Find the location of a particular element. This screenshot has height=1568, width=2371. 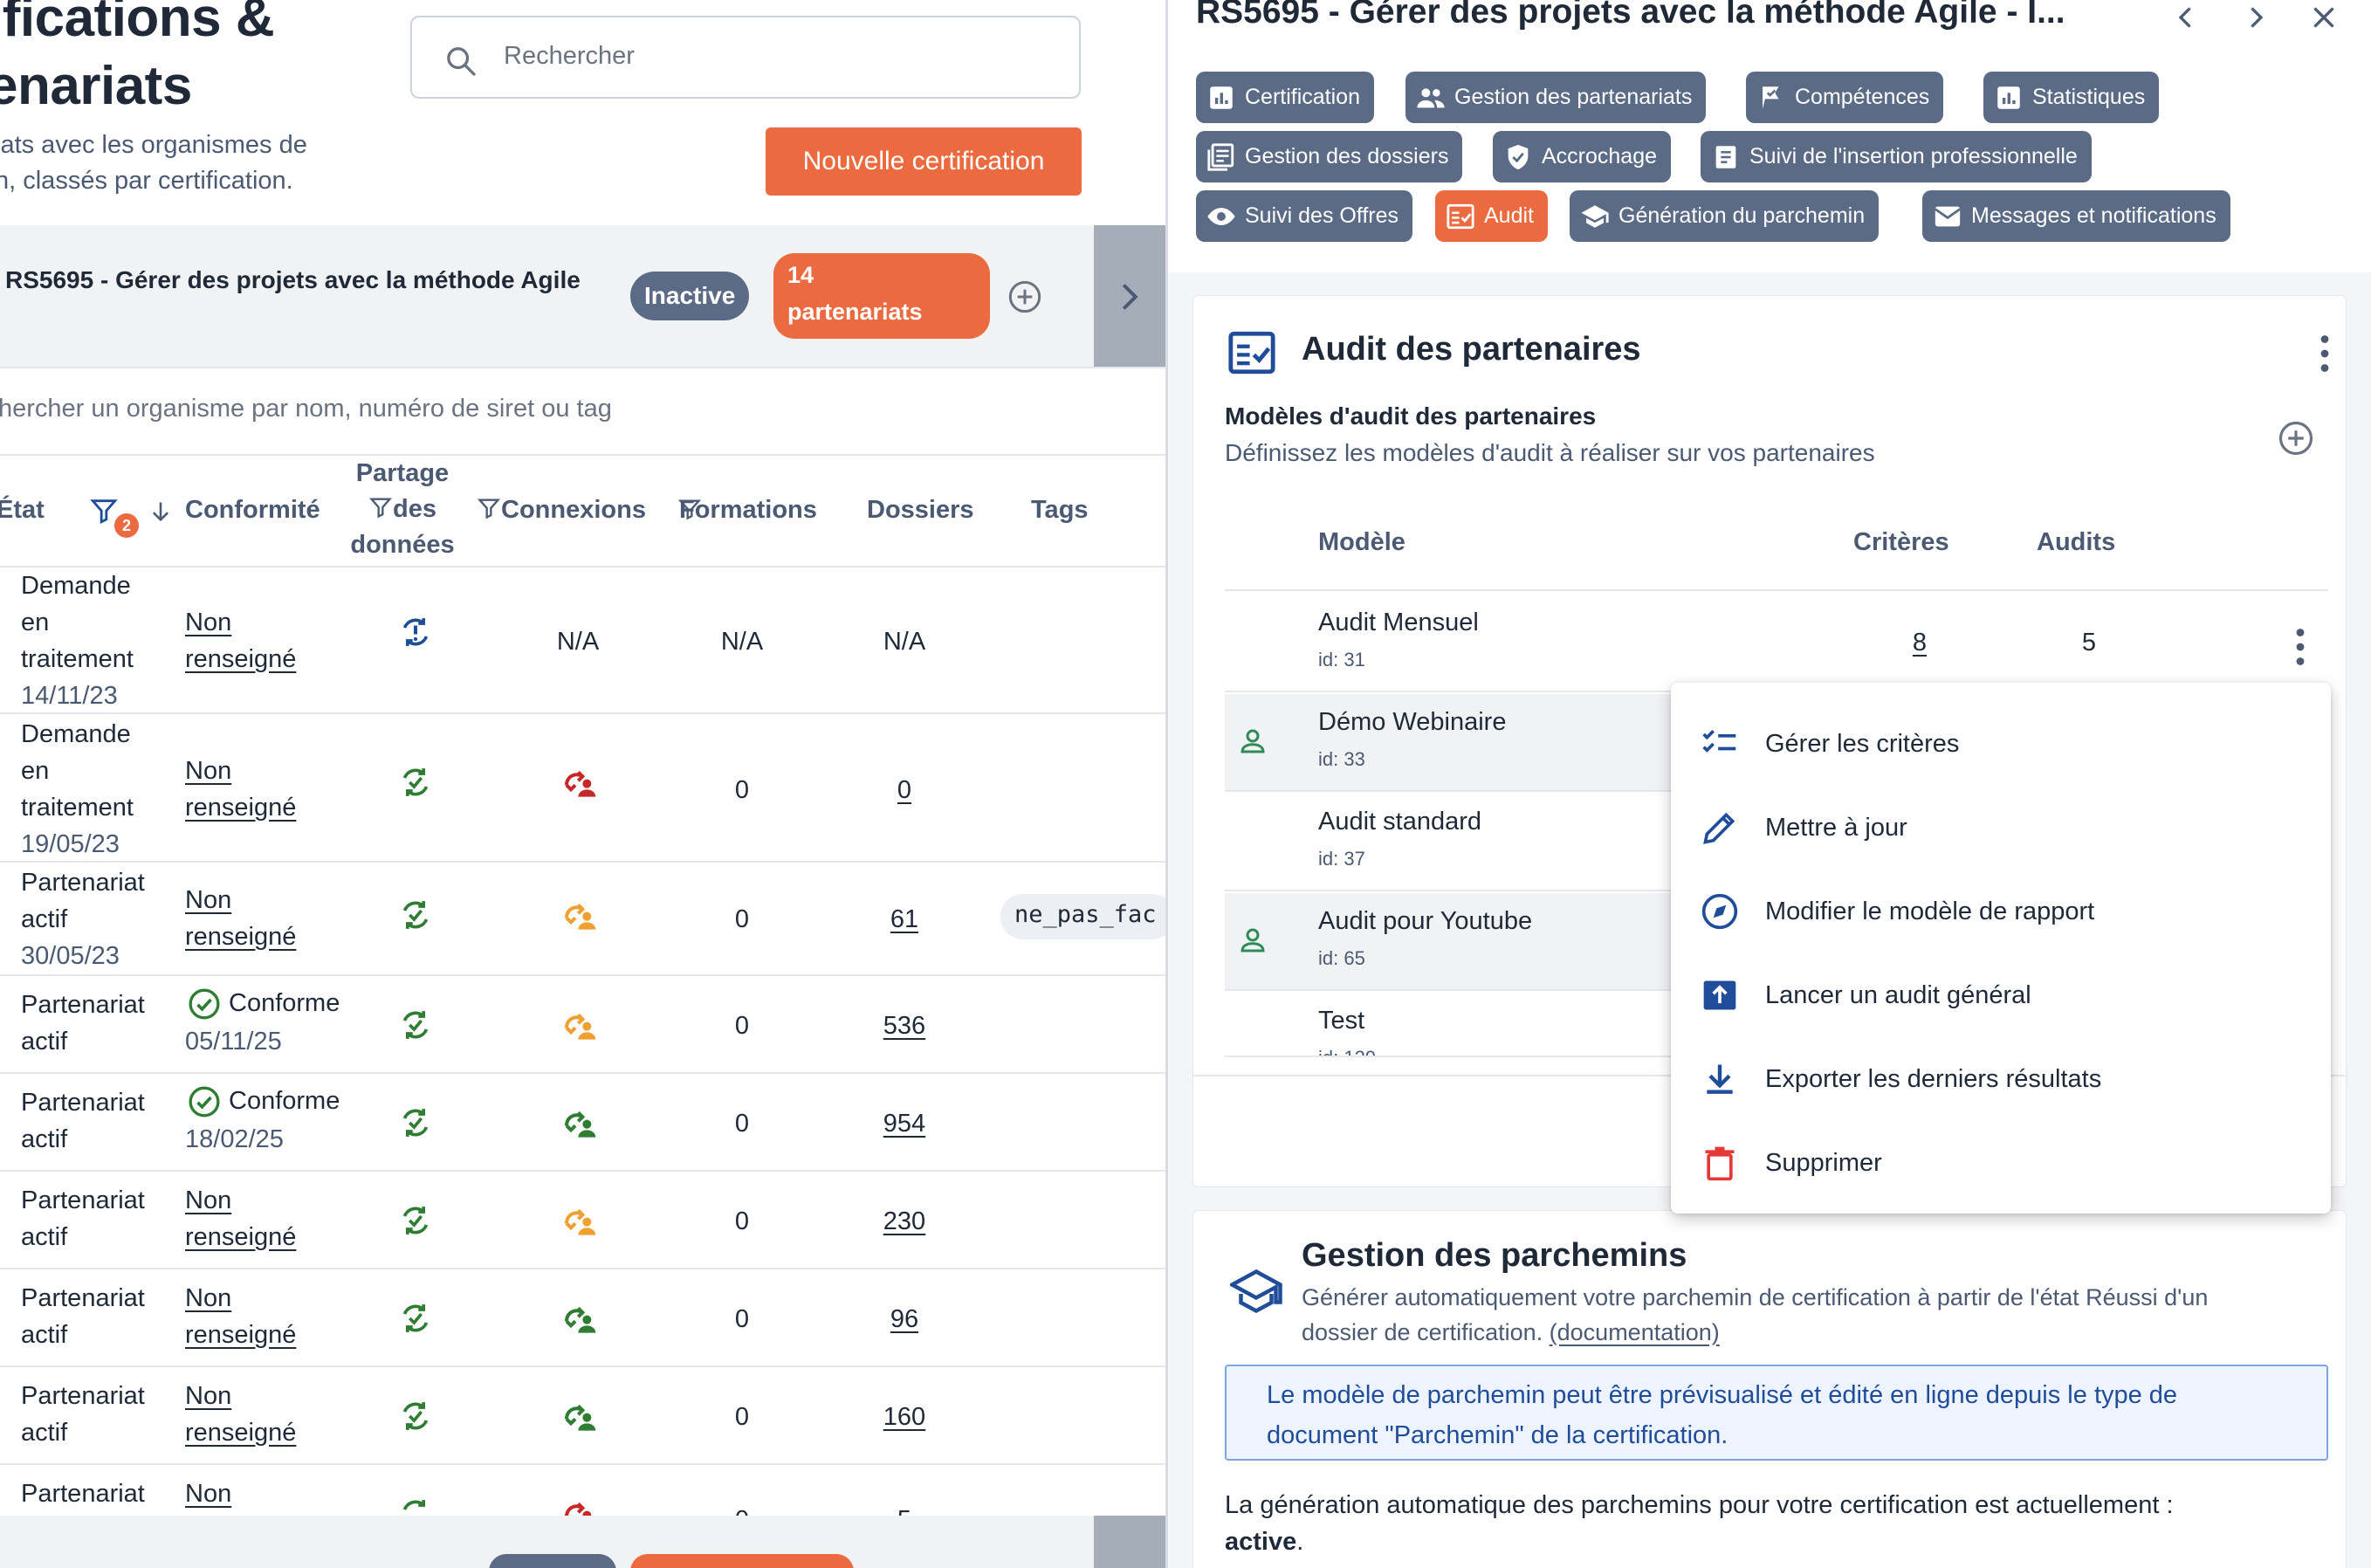

etat-cell: Demande en traitement 14/11/23 is located at coordinates (77, 640).